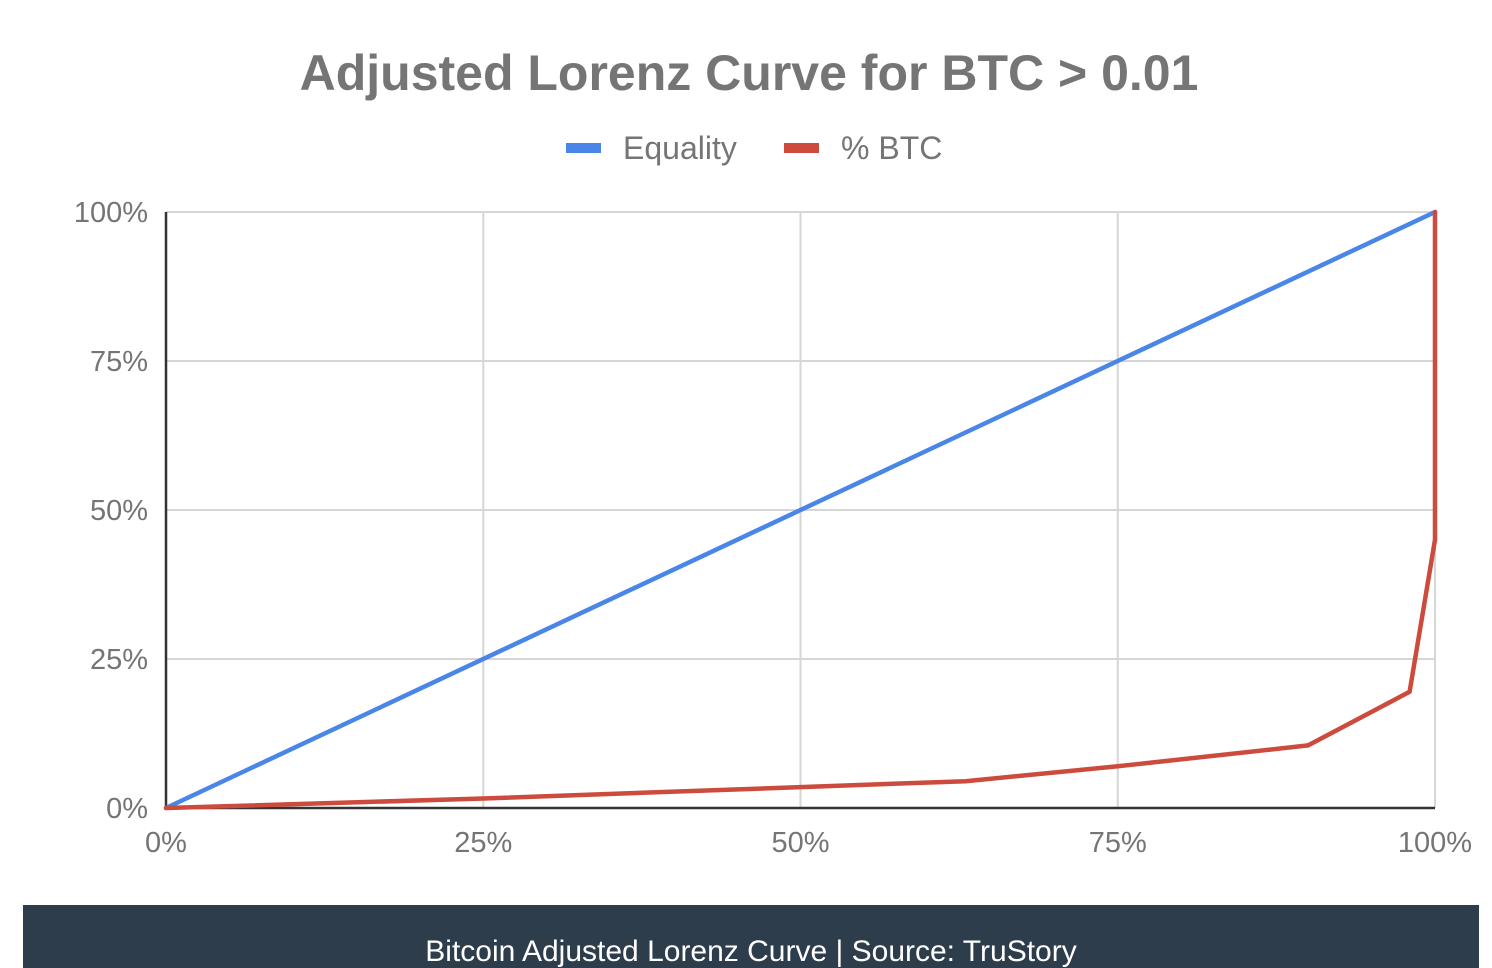 The height and width of the screenshot is (968, 1492). I want to click on x-tick-label: 50%, so click(800, 843).